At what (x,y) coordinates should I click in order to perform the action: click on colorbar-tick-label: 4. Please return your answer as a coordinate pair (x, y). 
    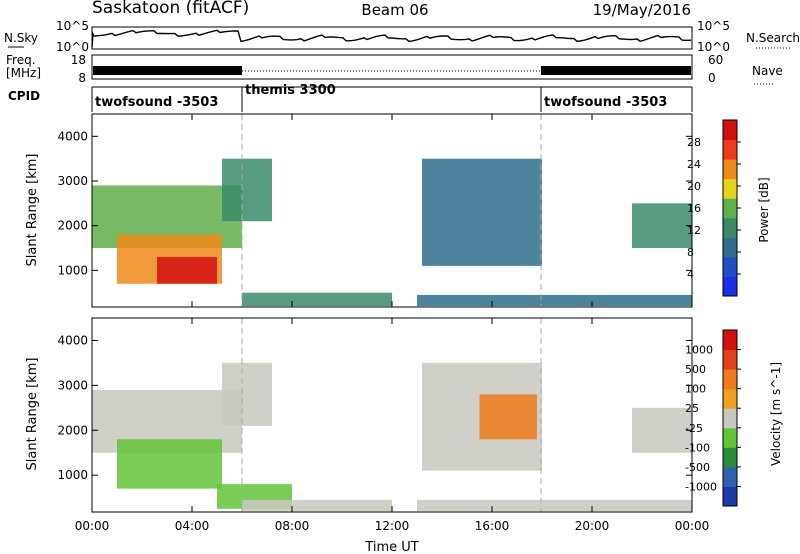
    Looking at the image, I should click on (690, 274).